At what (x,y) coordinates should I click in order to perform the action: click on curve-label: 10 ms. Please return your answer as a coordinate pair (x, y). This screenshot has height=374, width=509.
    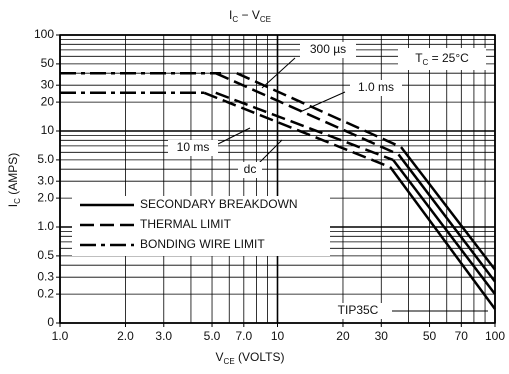
    Looking at the image, I should click on (193, 147).